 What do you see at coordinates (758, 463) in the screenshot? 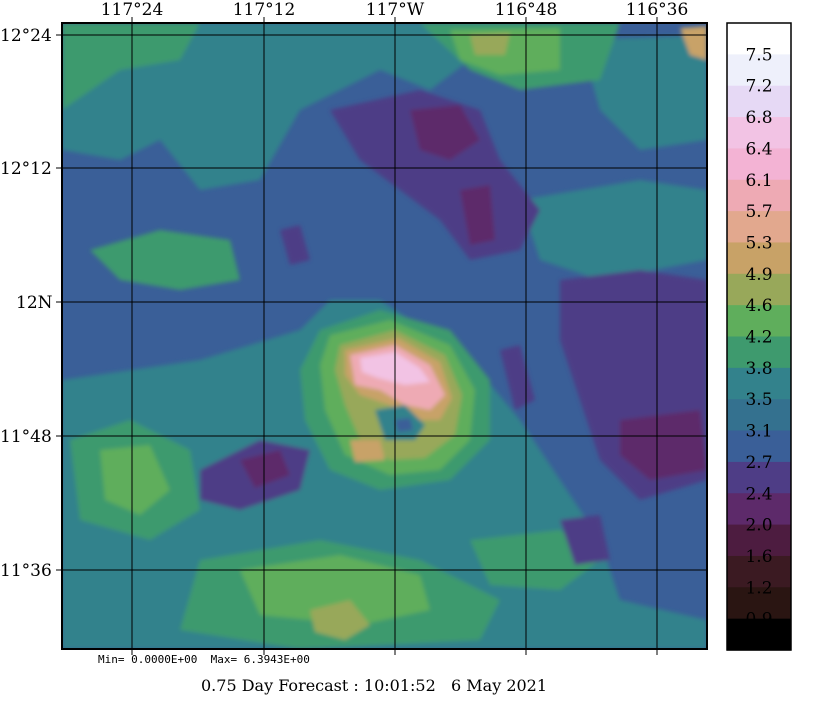
I see `colorbar-label: 2.7` at bounding box center [758, 463].